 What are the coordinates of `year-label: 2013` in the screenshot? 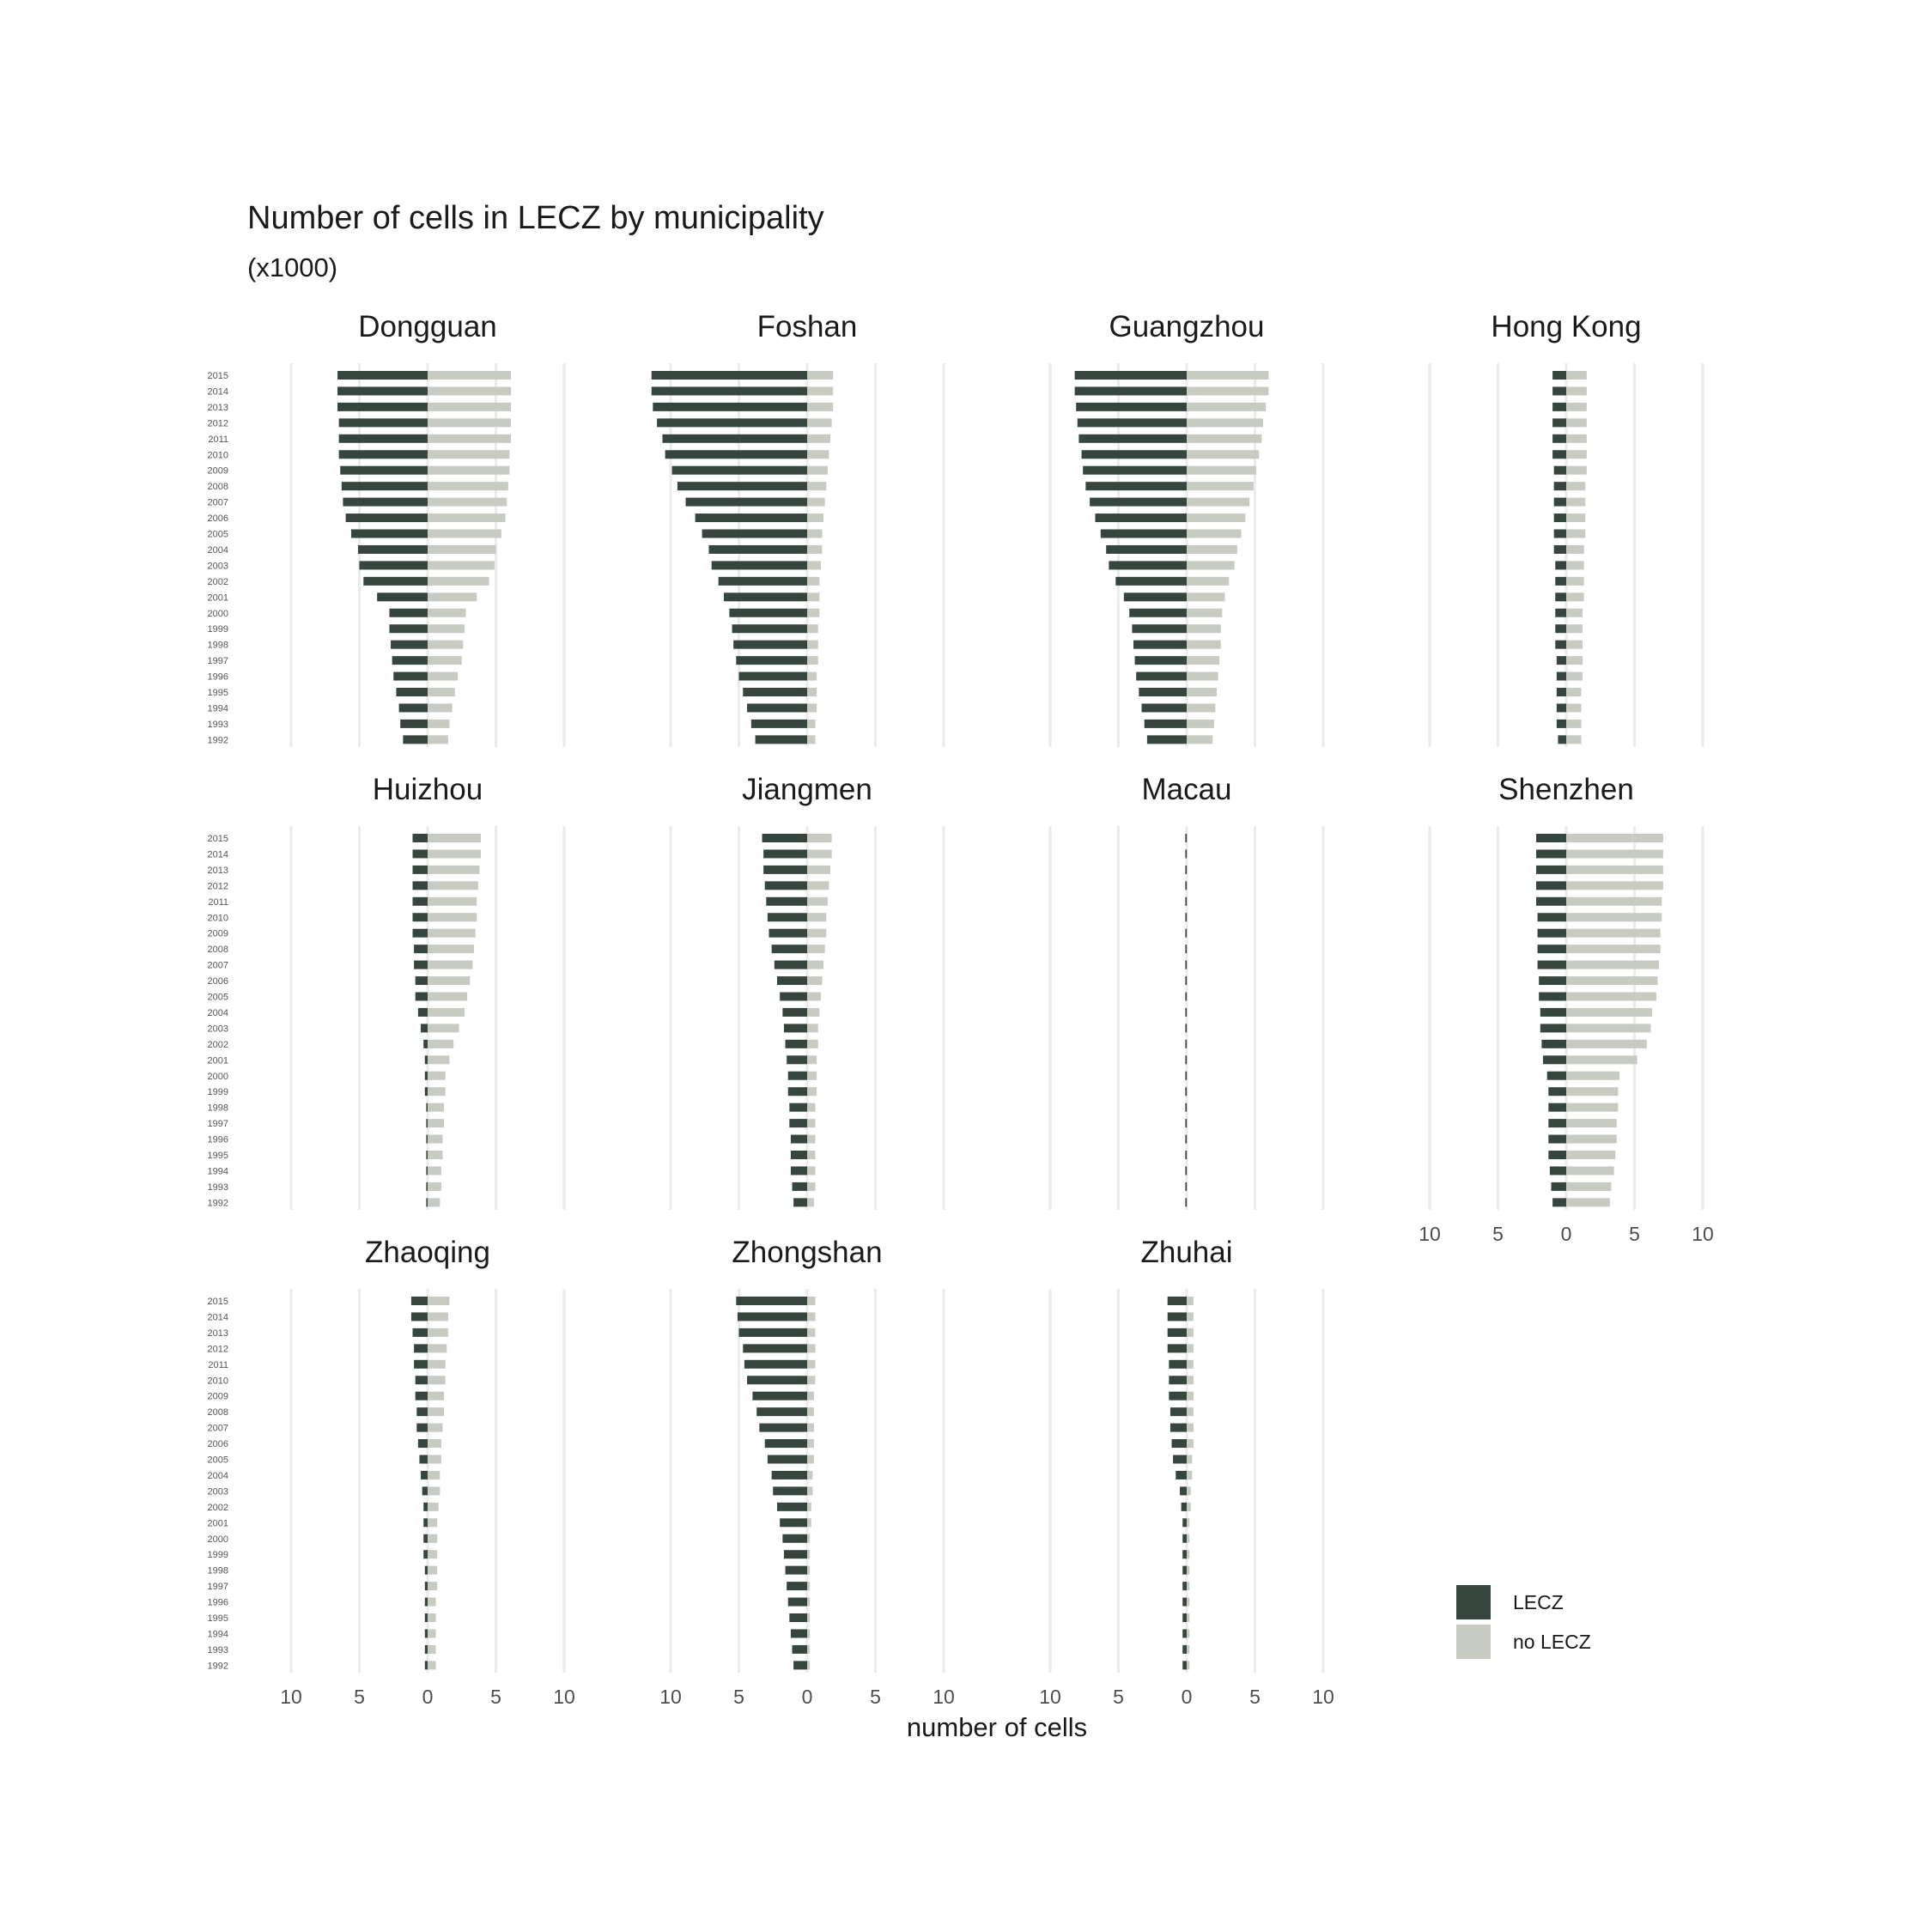 It's located at (218, 408).